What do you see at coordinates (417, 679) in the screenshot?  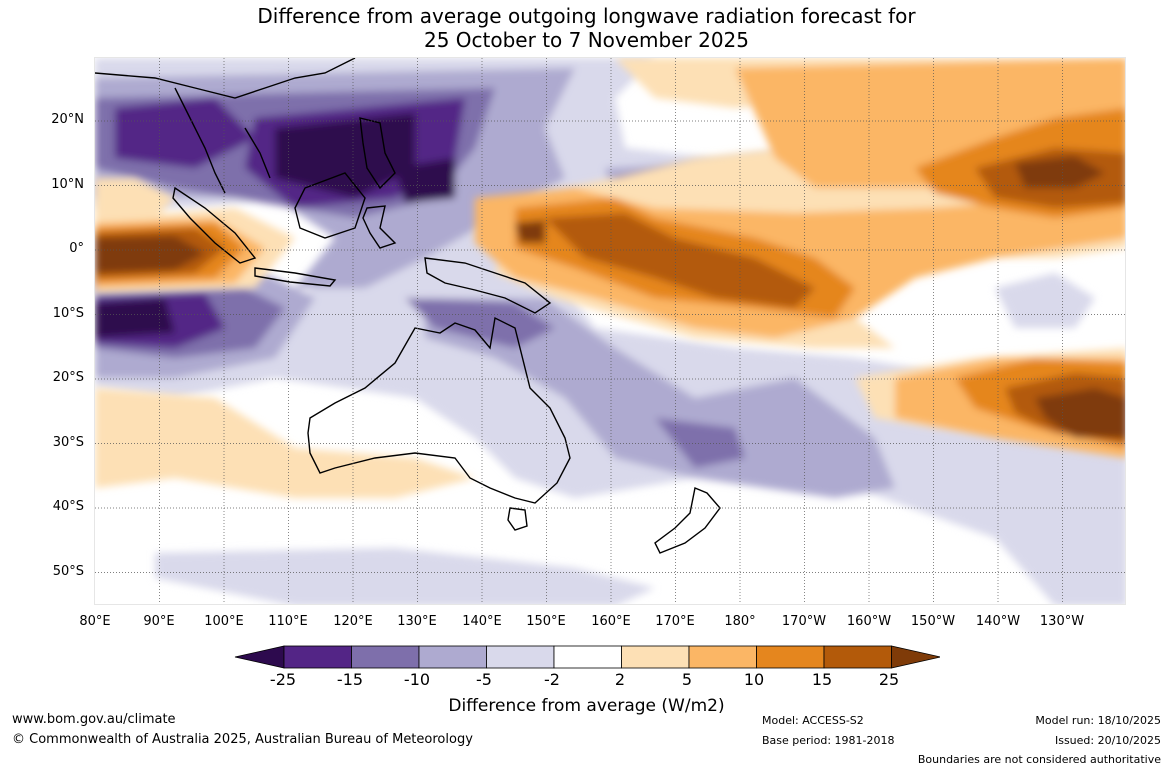 I see `colorbar-tick-minus-10: -10` at bounding box center [417, 679].